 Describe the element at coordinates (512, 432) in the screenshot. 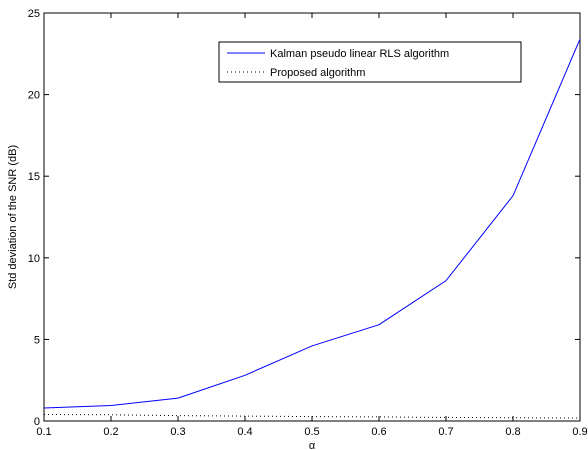

I see `x-tick-label: 0.8` at that location.